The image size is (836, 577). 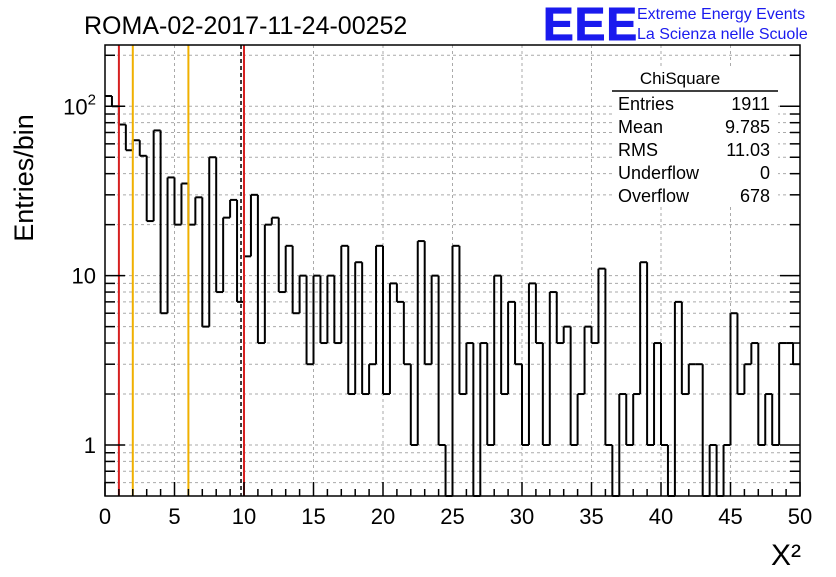 I want to click on x-tick-label: 40, so click(x=661, y=516).